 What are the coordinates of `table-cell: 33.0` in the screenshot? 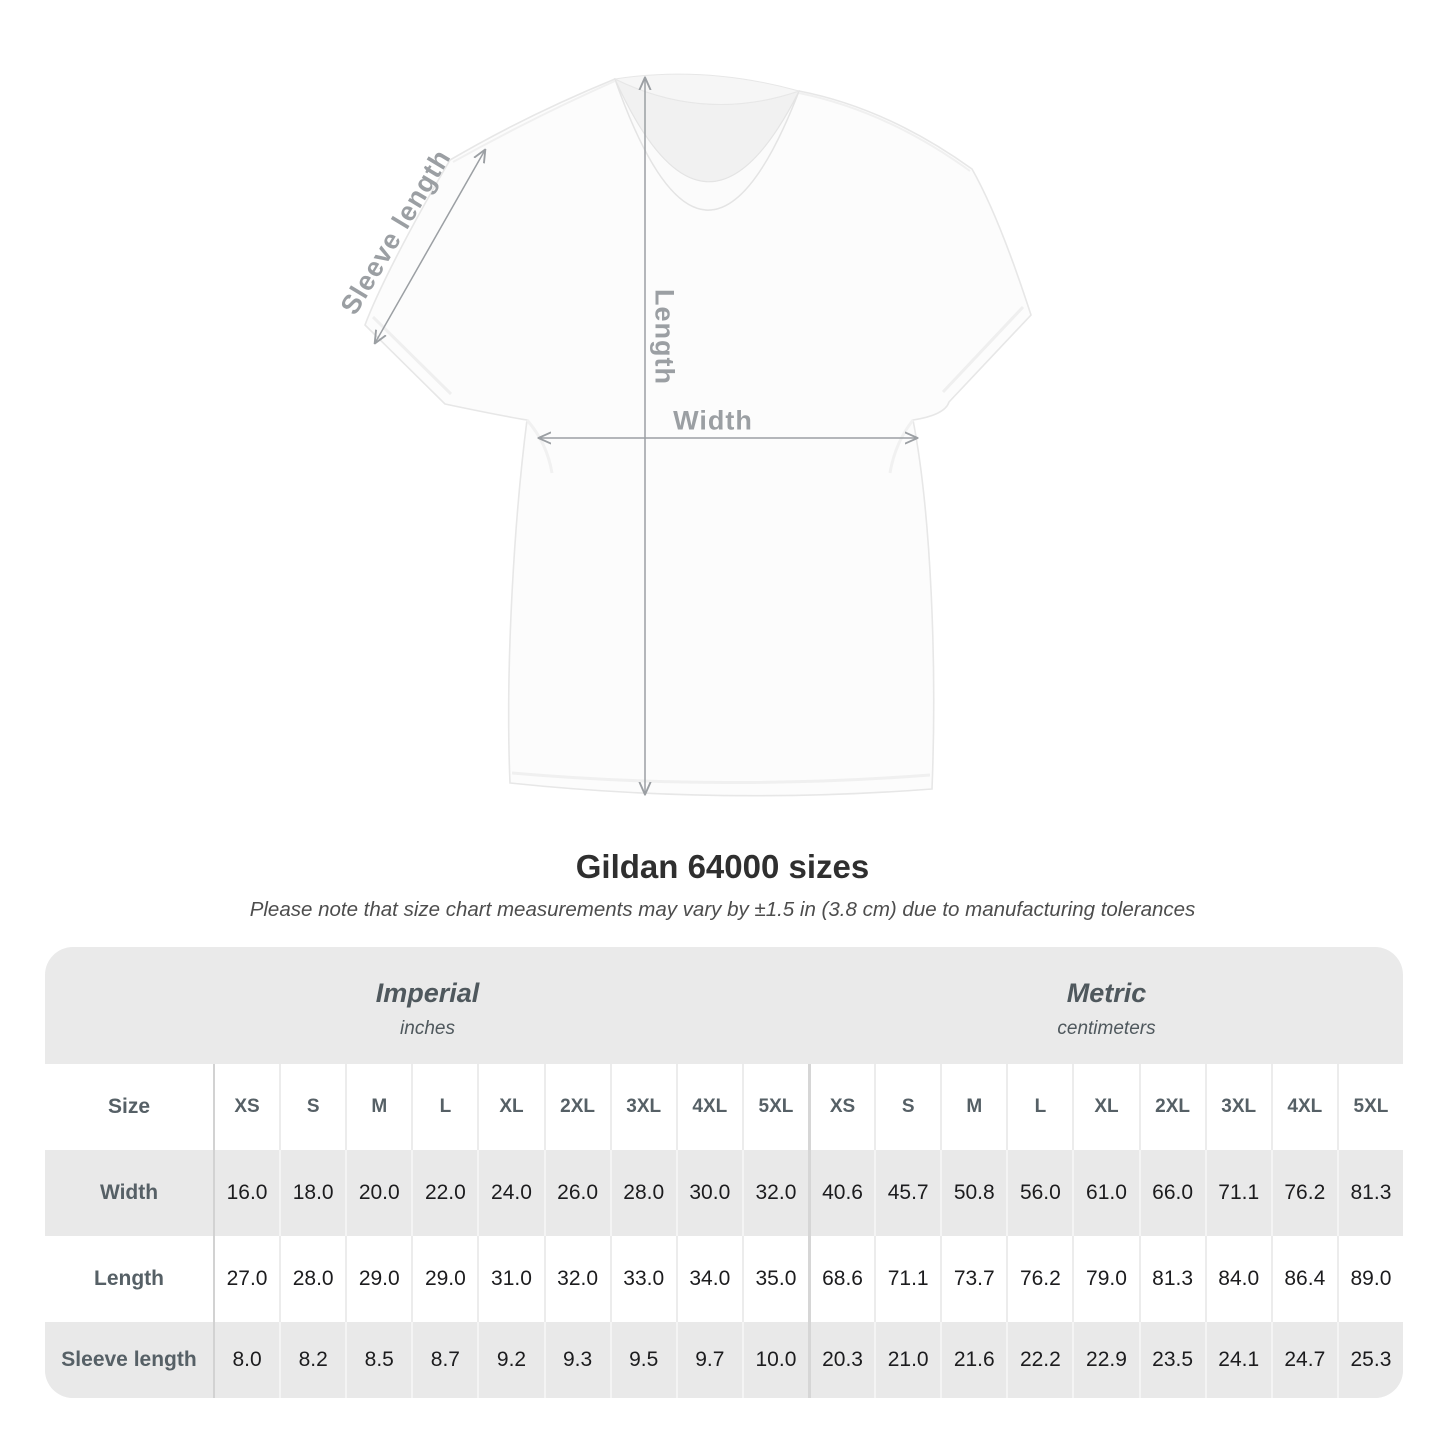 It's located at (642, 1279).